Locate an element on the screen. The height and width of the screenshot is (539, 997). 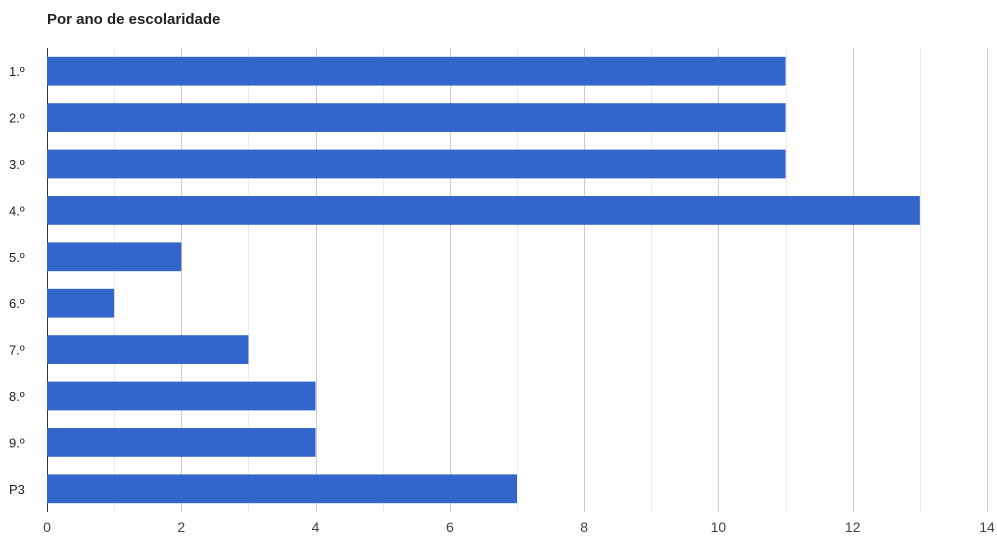
category-label: 5.º is located at coordinates (17, 257).